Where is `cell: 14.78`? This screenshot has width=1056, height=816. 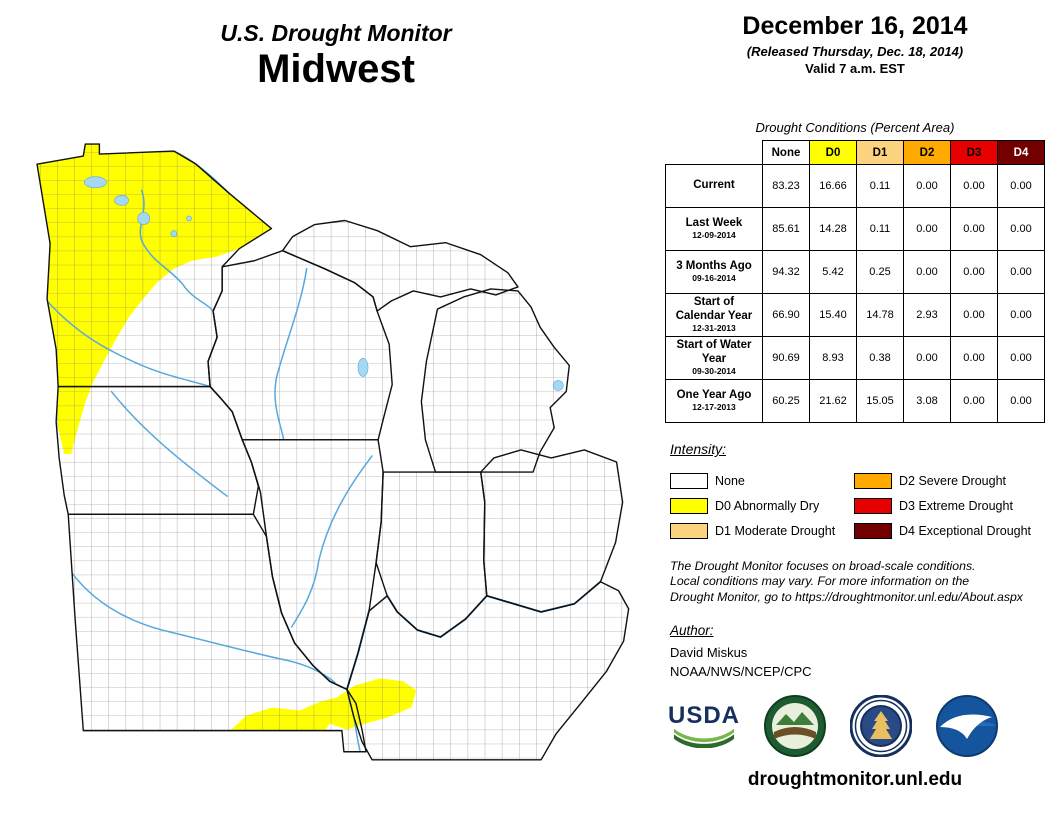
cell: 14.78 is located at coordinates (880, 315).